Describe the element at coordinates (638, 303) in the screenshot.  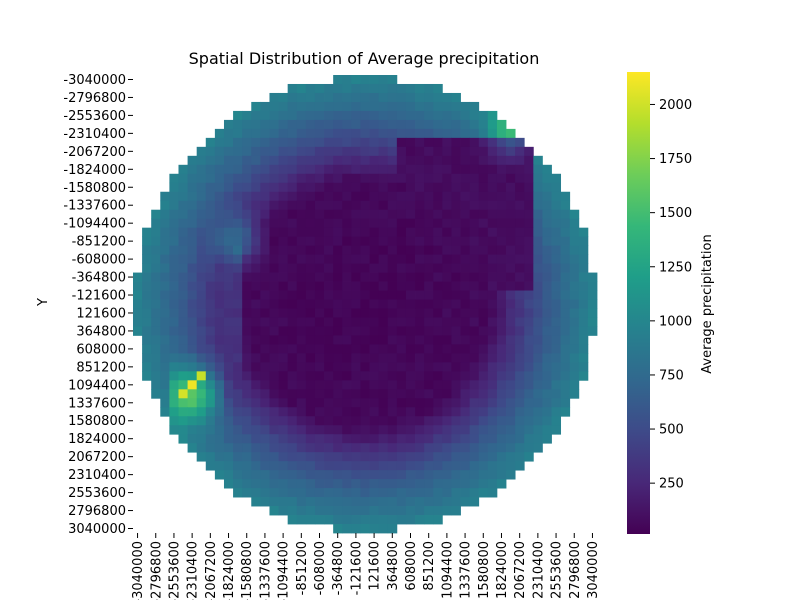
I see `colorbar-gradient` at that location.